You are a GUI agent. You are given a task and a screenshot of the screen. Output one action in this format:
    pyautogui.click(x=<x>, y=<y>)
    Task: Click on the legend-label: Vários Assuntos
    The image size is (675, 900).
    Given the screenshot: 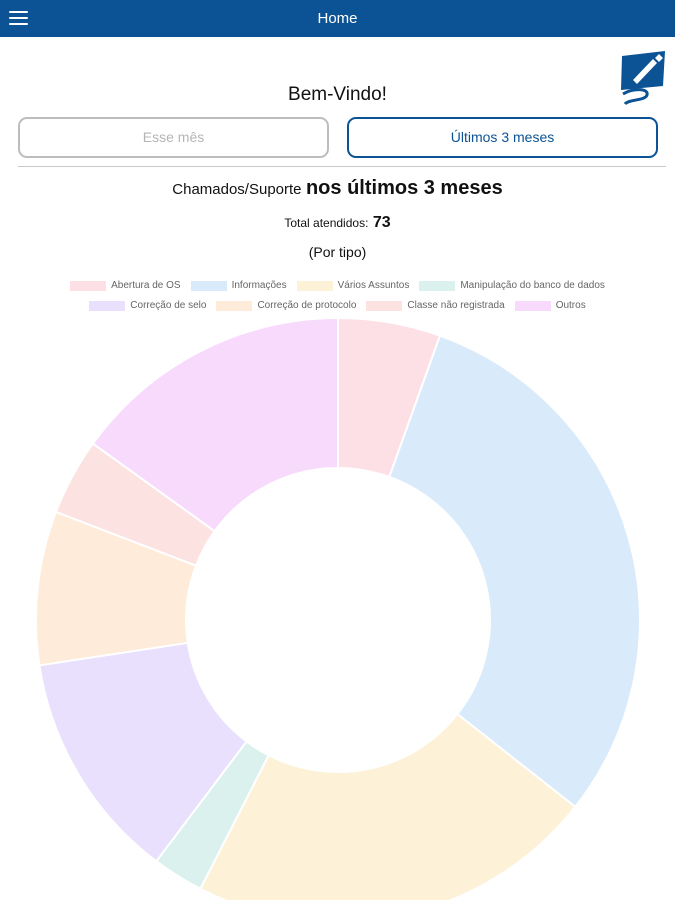 What is the action you would take?
    pyautogui.click(x=373, y=285)
    